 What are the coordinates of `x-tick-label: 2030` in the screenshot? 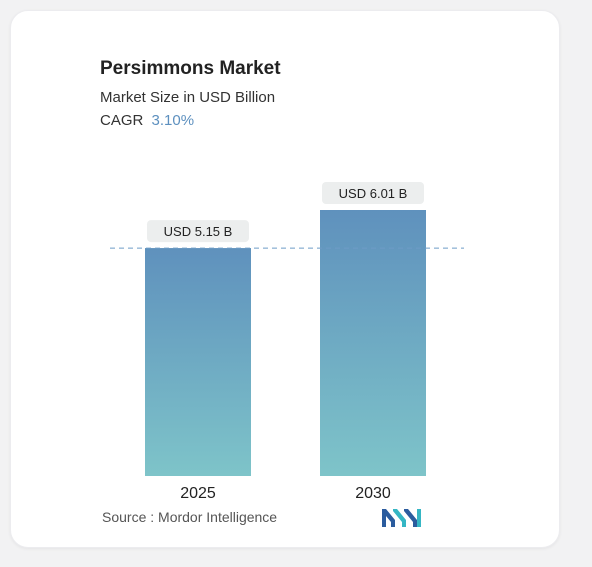 It's located at (373, 493).